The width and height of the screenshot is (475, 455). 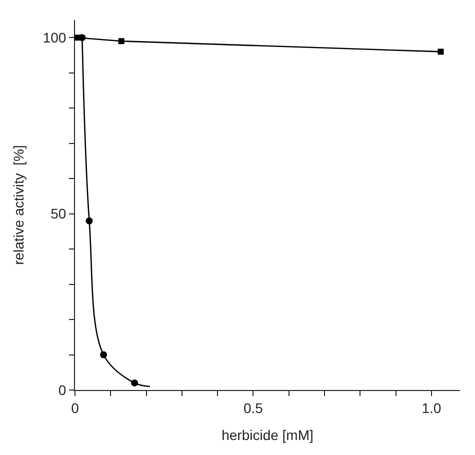 What do you see at coordinates (62, 390) in the screenshot?
I see `y-tick-label: 0` at bounding box center [62, 390].